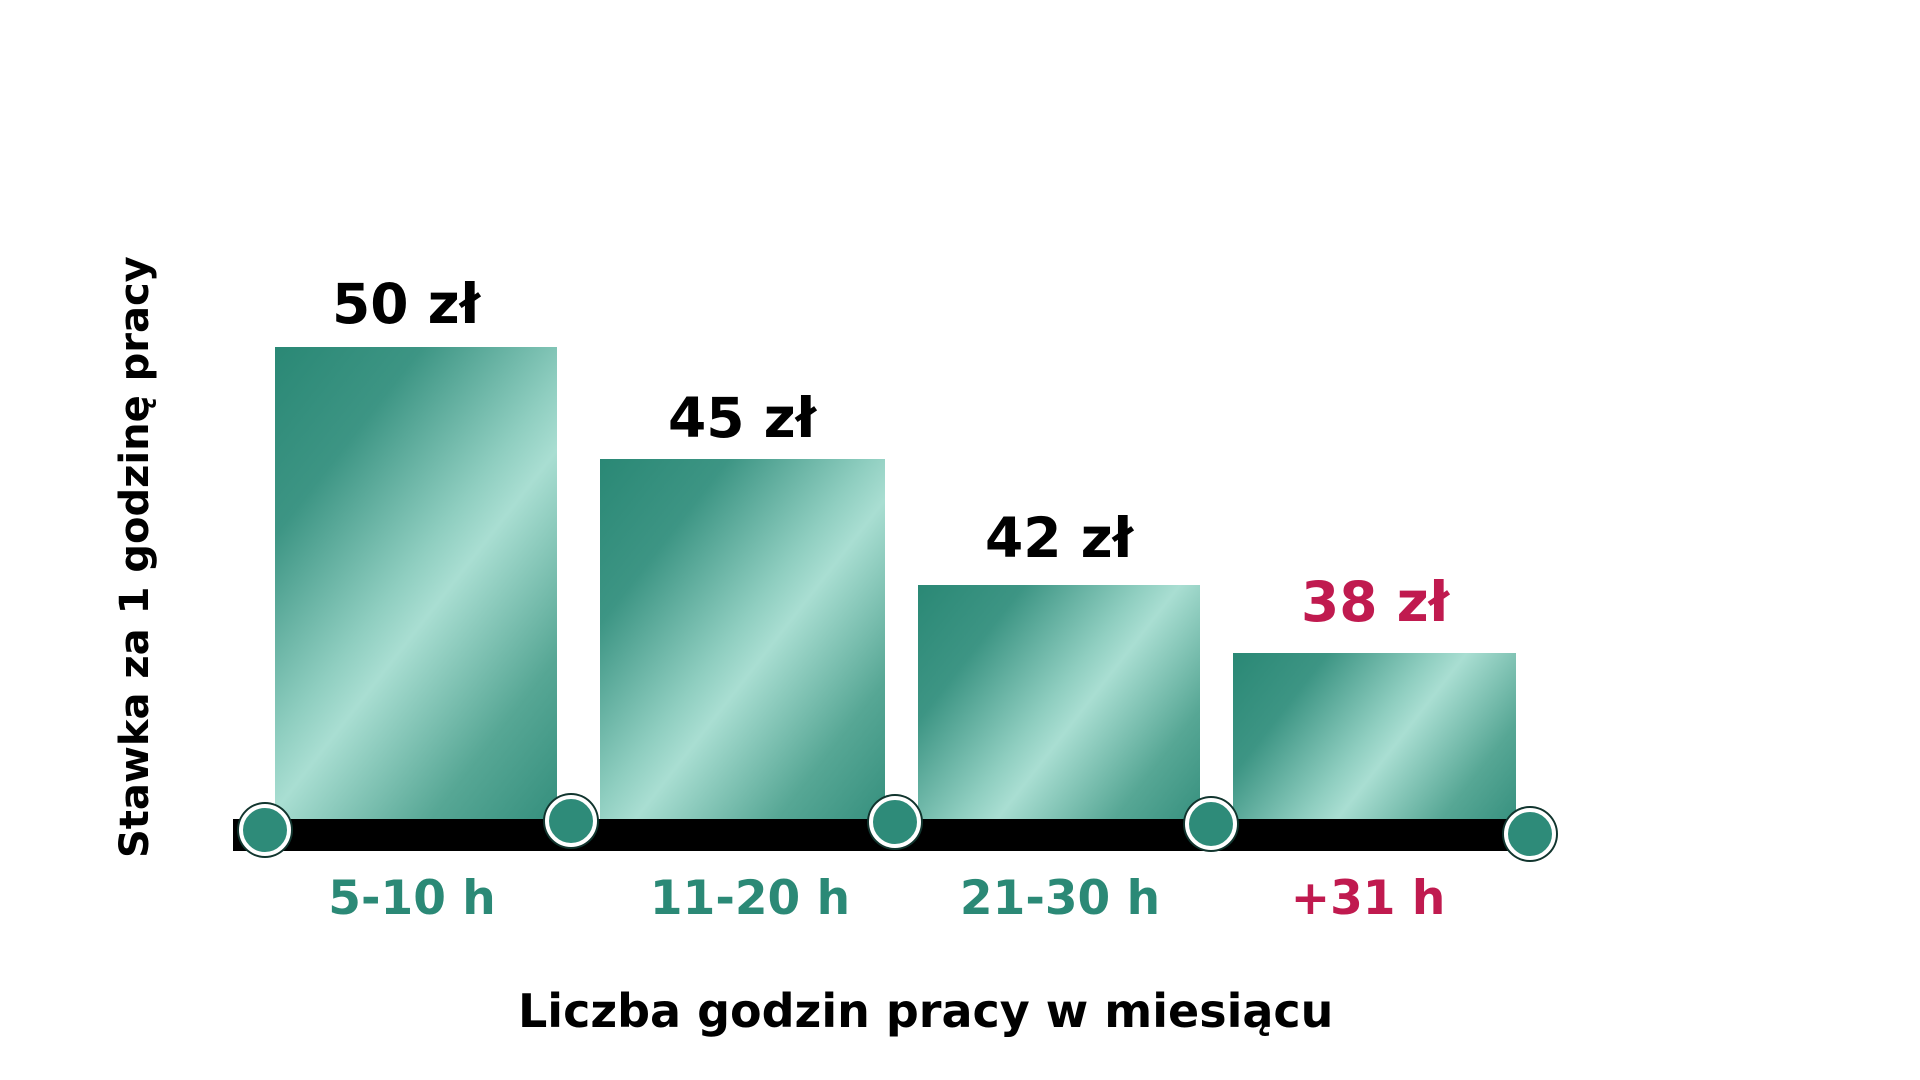 The image size is (1920, 1080). I want to click on category-label: 5-10 h, so click(412, 898).